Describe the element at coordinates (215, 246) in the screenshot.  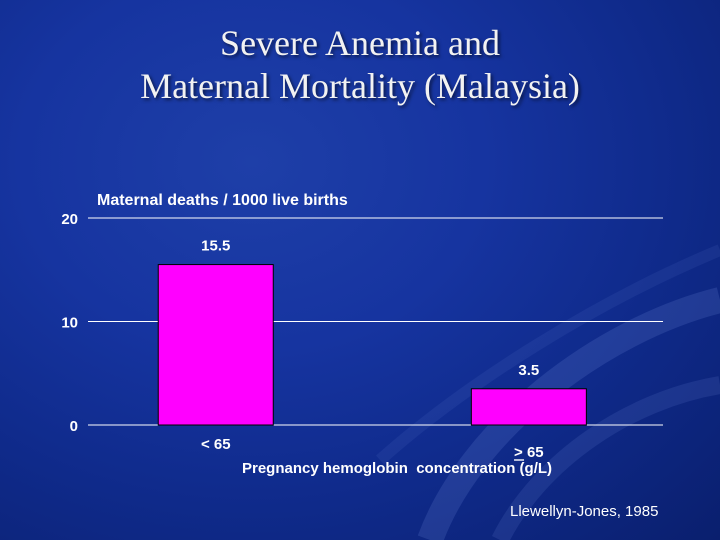
I see `data-label-0: 15.5` at that location.